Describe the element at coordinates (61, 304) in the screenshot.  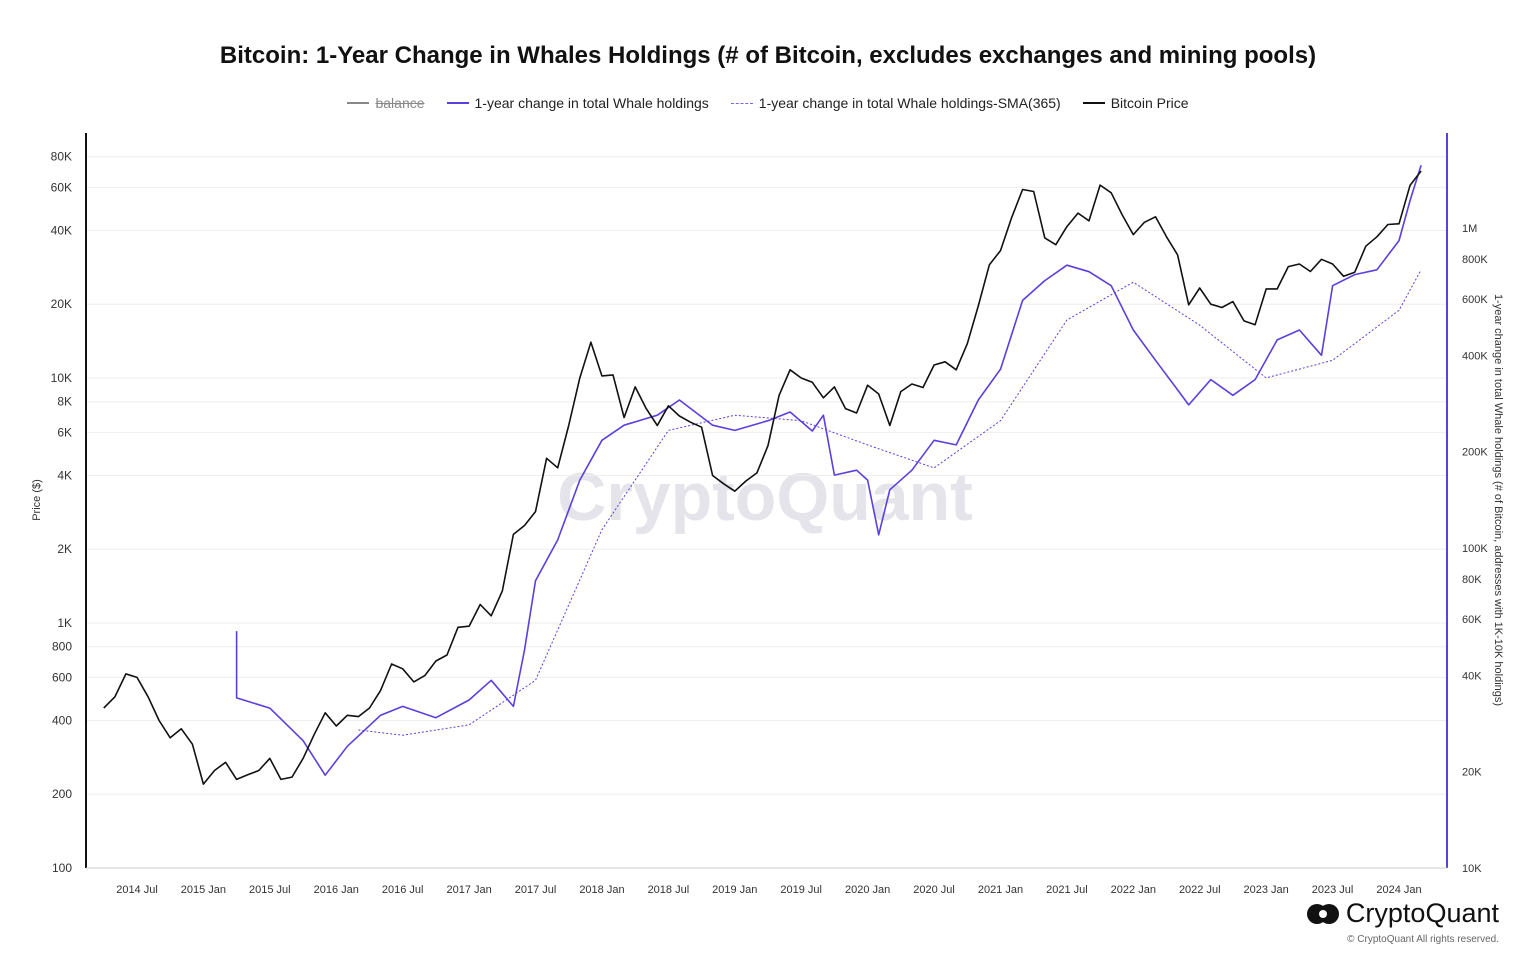
I see `y-left-tick: 20K` at that location.